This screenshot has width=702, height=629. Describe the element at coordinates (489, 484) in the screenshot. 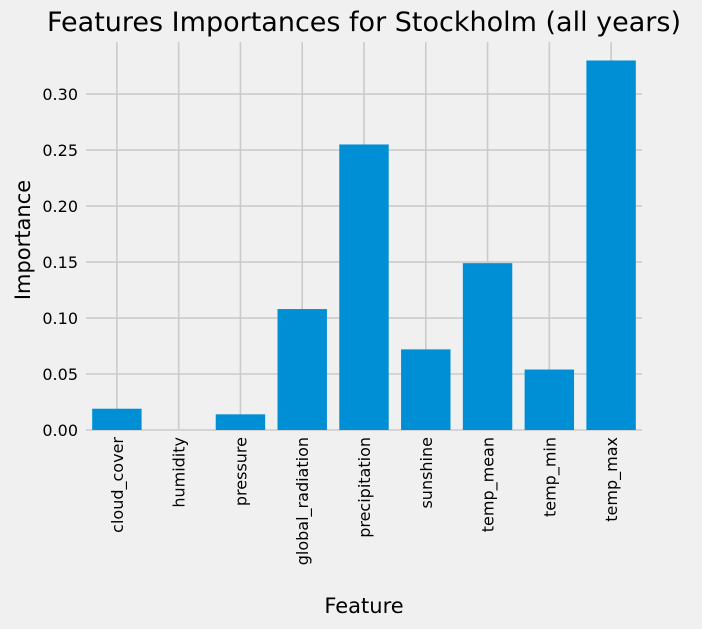

I see `x-tick-label: temp_mean` at that location.